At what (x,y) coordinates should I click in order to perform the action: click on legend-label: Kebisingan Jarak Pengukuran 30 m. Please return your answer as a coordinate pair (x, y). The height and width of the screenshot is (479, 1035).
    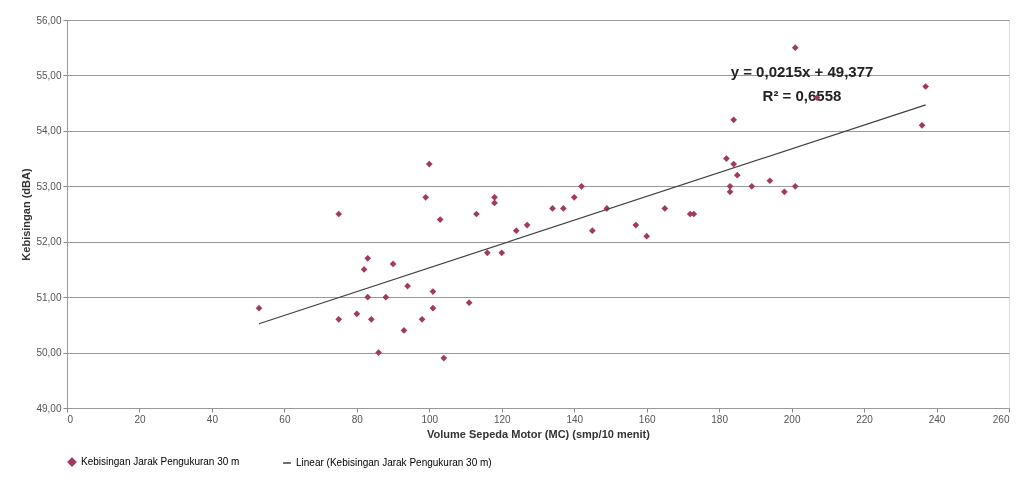
    Looking at the image, I should click on (160, 462).